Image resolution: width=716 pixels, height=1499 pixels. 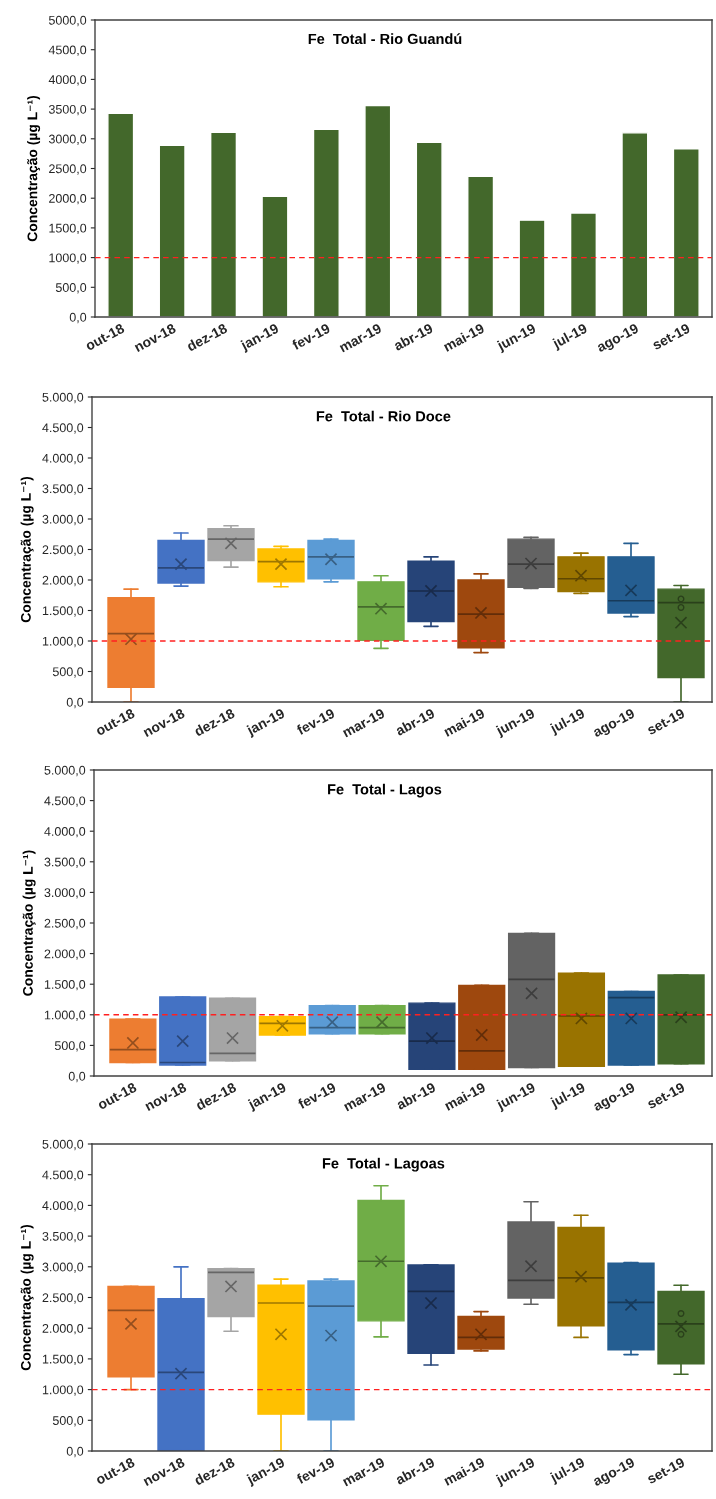 What do you see at coordinates (68, 229) in the screenshot?
I see `y-tick-label: 1500,0` at bounding box center [68, 229].